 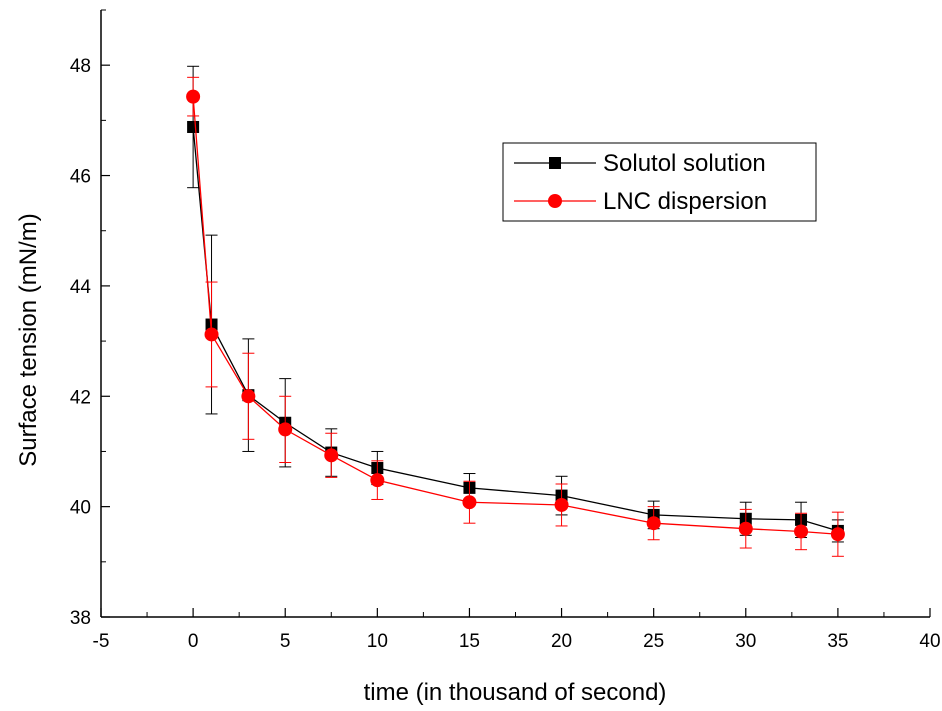 I want to click on y-tick-label: 40, so click(x=80, y=508).